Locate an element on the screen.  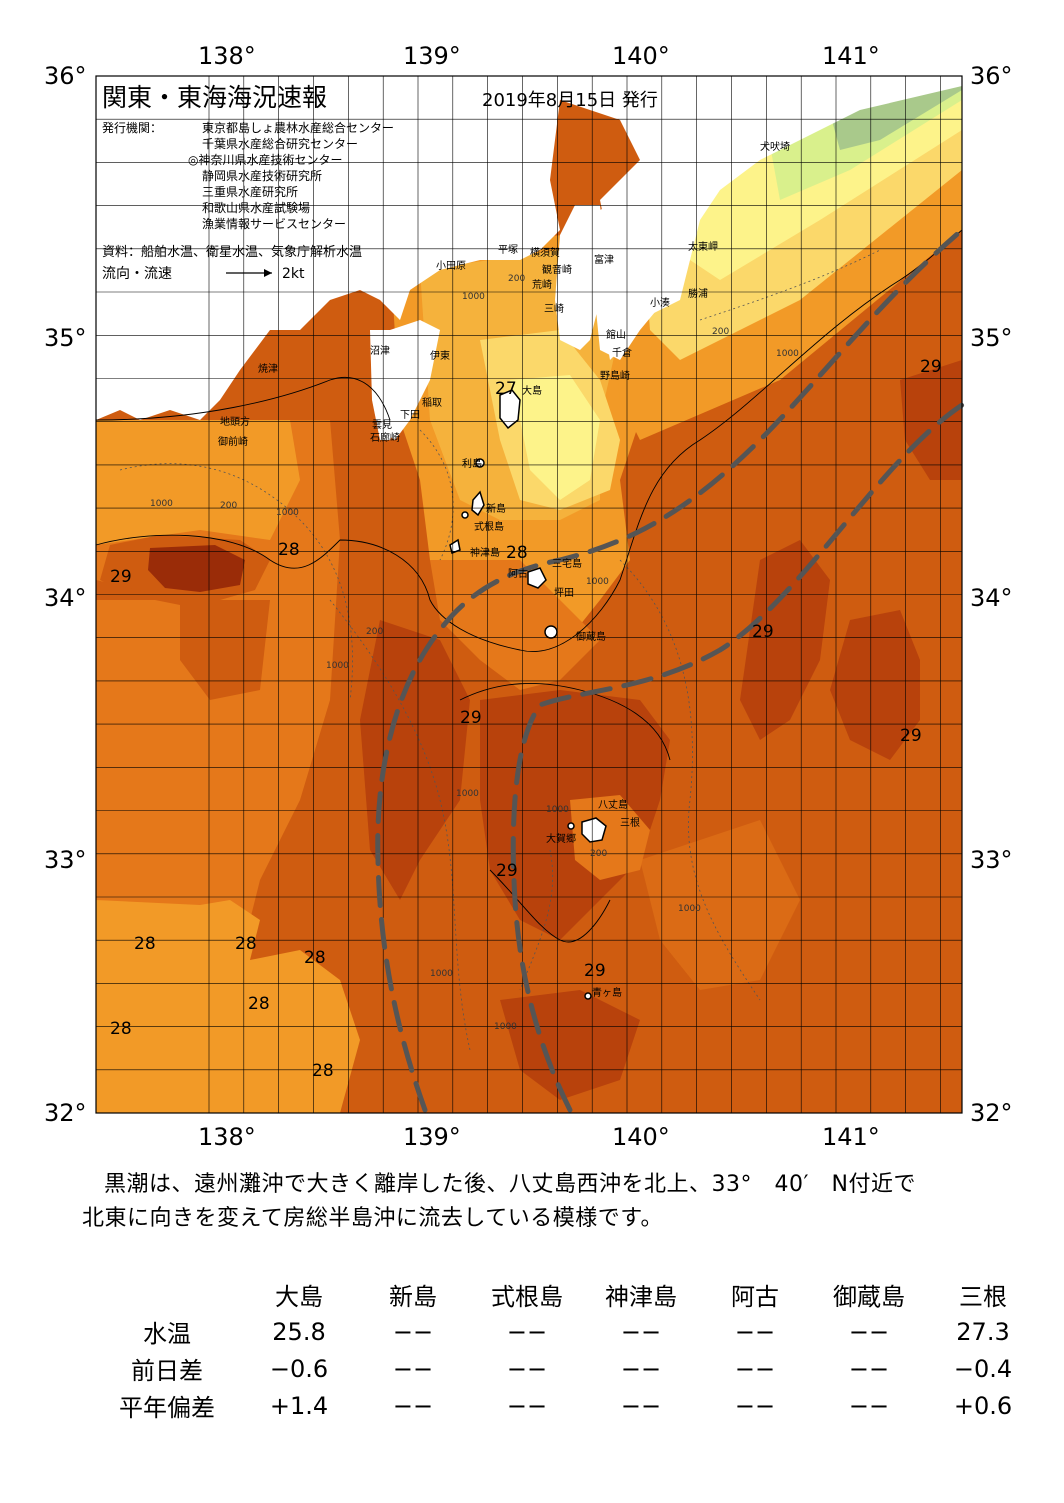
place-shimoda: 下田 is located at coordinates (410, 415).